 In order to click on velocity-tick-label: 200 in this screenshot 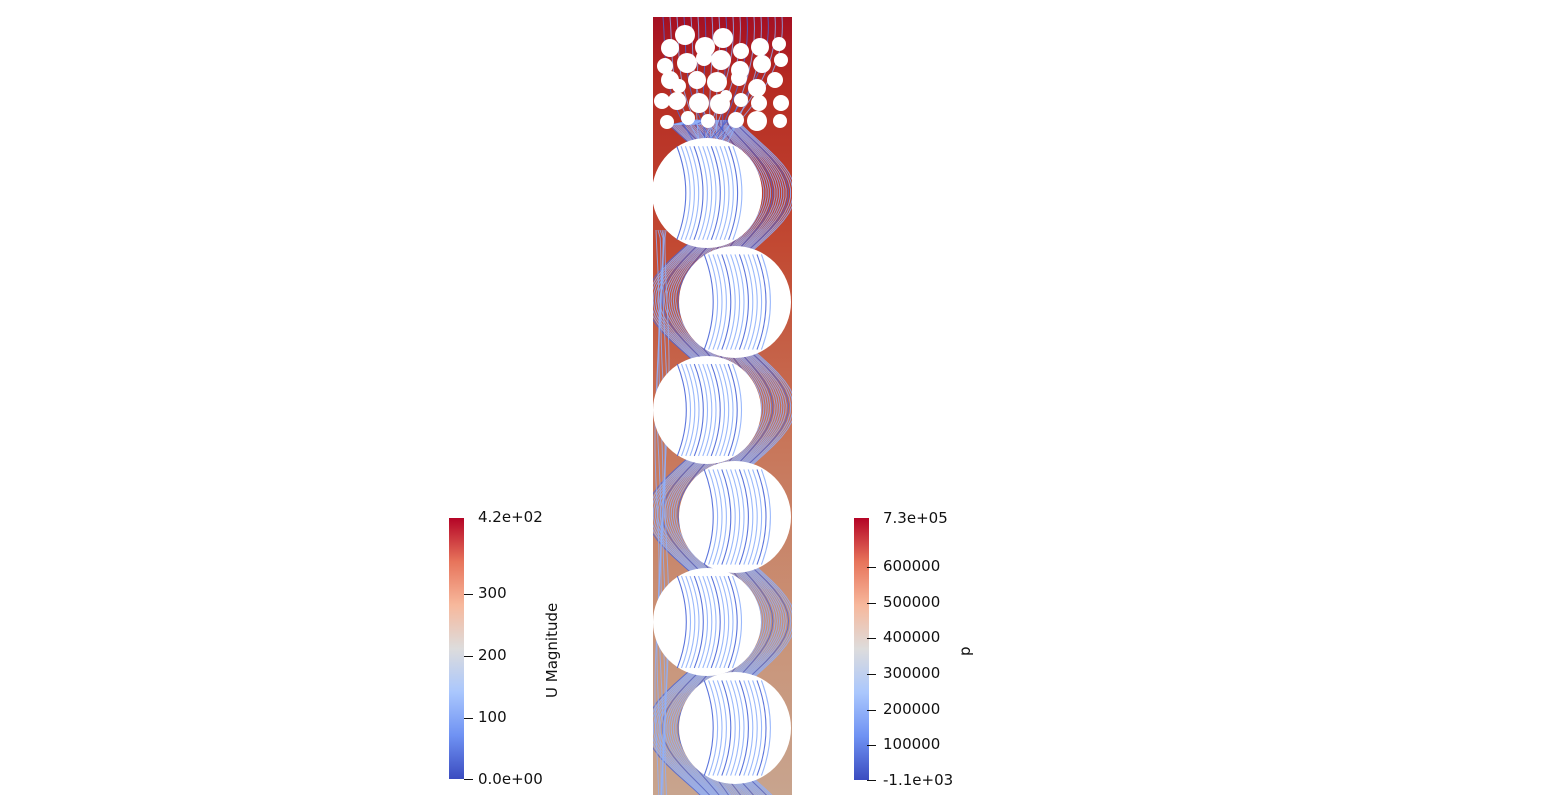, I will do `click(492, 655)`.